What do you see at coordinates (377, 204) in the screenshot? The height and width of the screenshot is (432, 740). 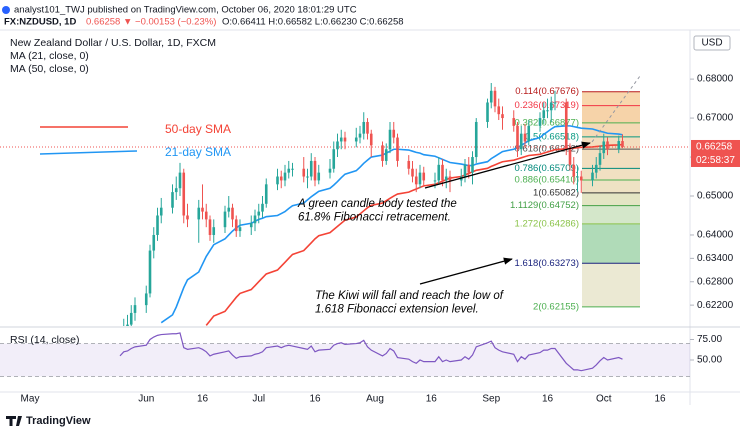 I see `note: A green candle body tested the` at bounding box center [377, 204].